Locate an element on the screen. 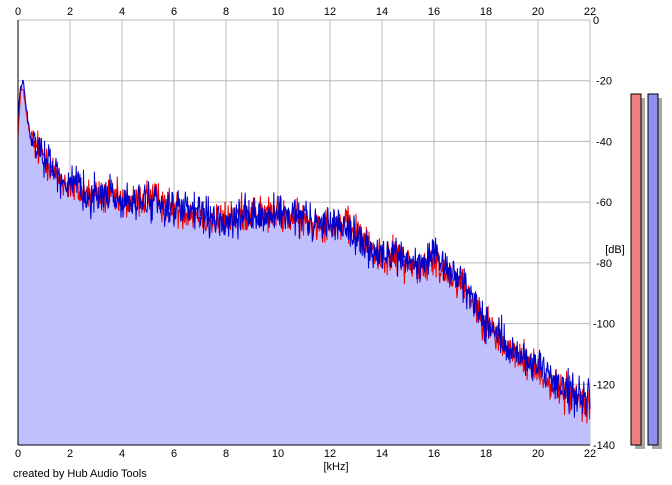 The width and height of the screenshot is (672, 485). x-tick-label-bottom: 2 is located at coordinates (70, 454).